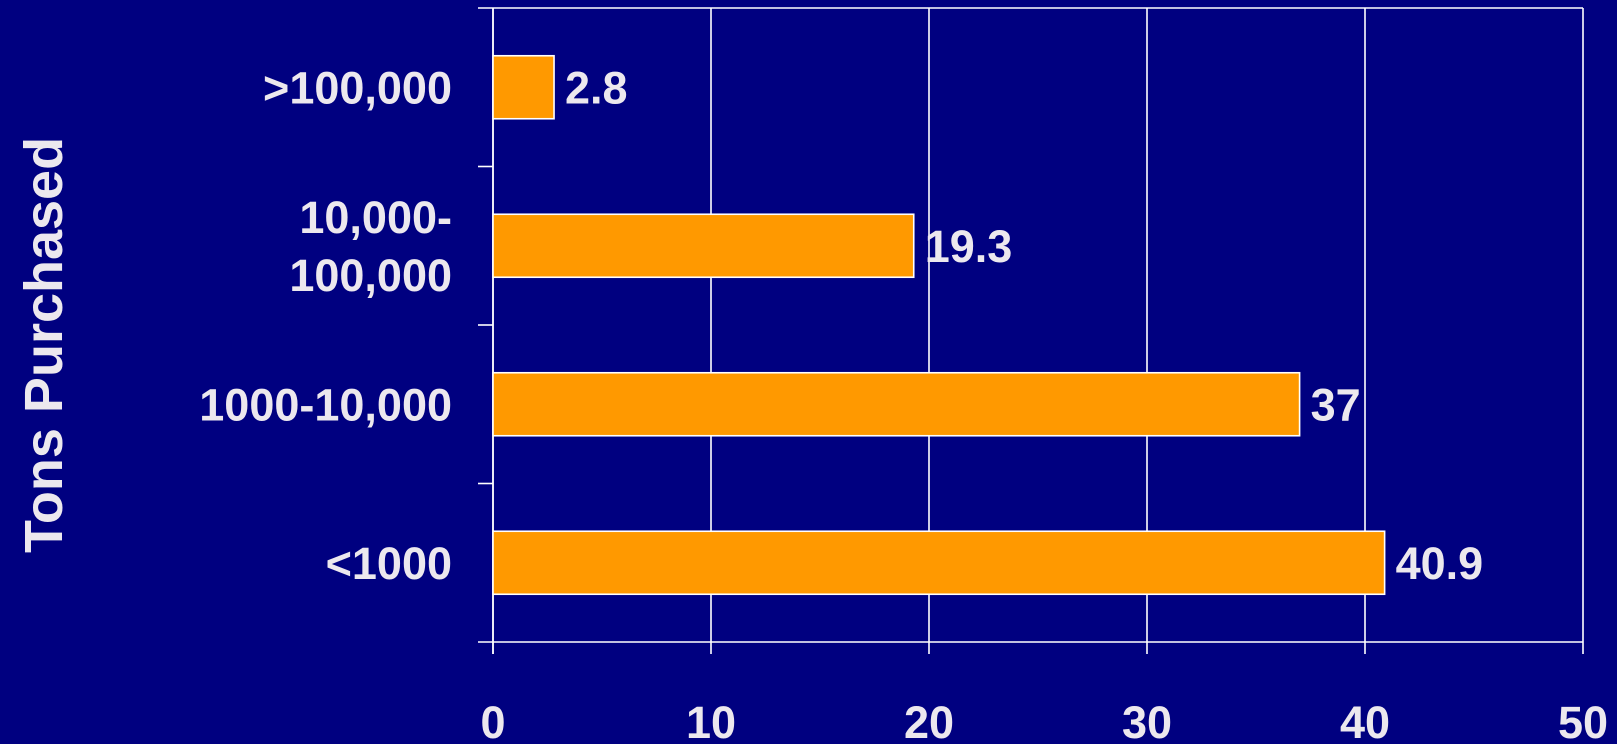 This screenshot has height=744, width=1617. What do you see at coordinates (325, 404) in the screenshot?
I see `y-tick-label: 1000-10,000` at bounding box center [325, 404].